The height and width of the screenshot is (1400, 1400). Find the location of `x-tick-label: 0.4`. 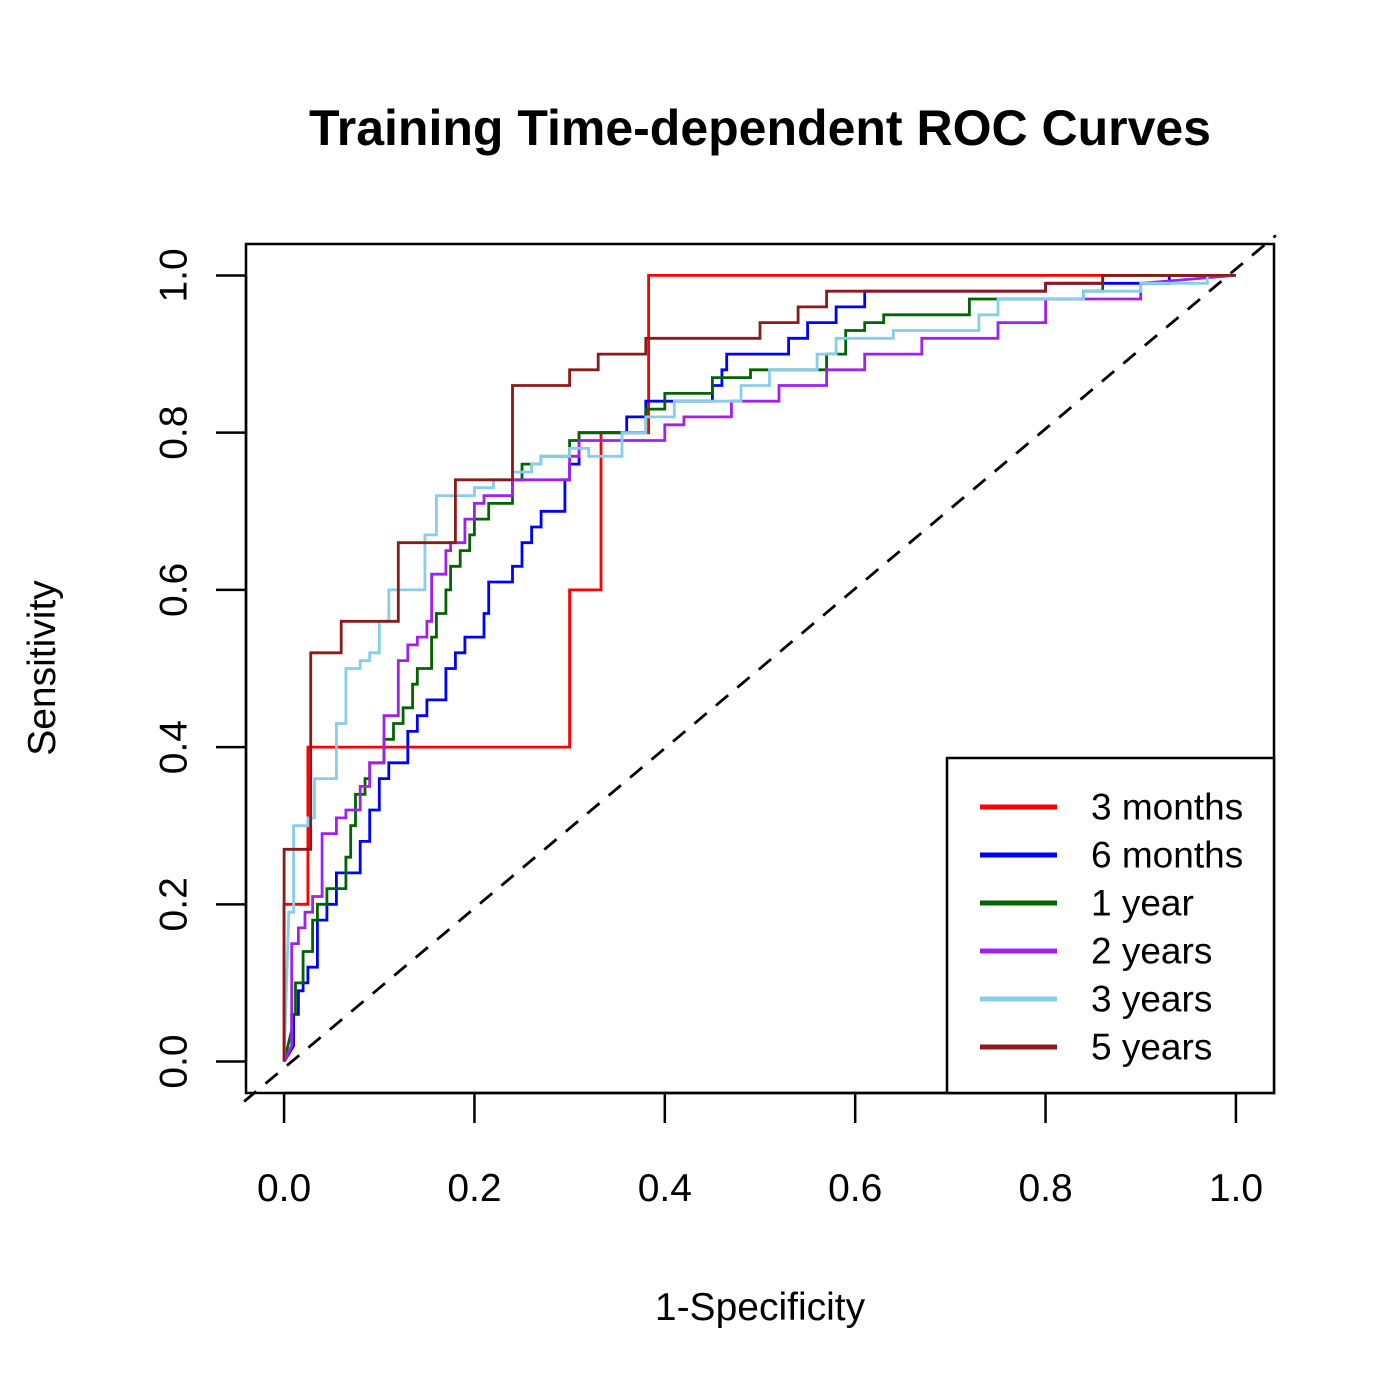

x-tick-label: 0.4 is located at coordinates (665, 1188).